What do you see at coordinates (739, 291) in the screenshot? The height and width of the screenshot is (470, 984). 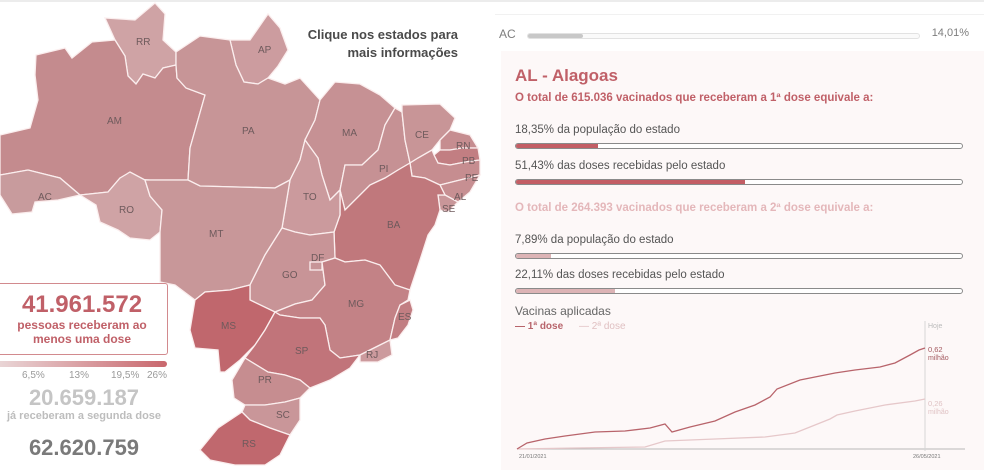 I see `dose2-received-track` at bounding box center [739, 291].